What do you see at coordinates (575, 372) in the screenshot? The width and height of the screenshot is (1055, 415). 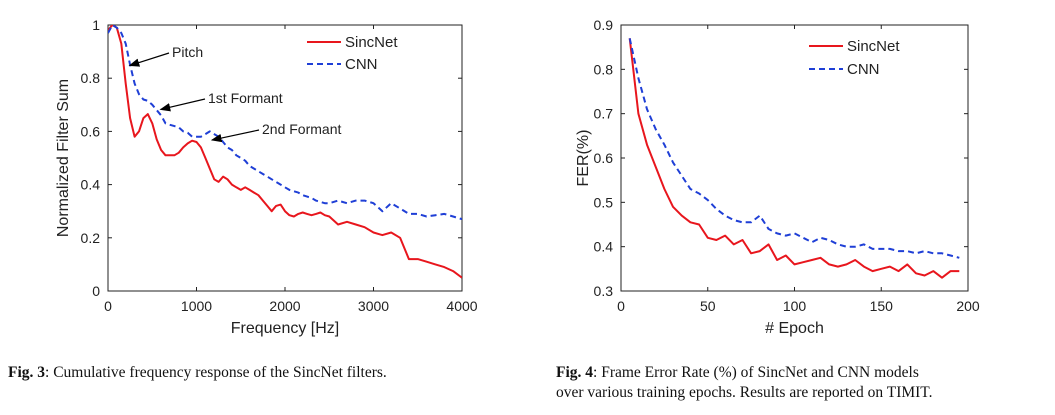 I see `figure-4-caption-label: Fig. 4` at bounding box center [575, 372].